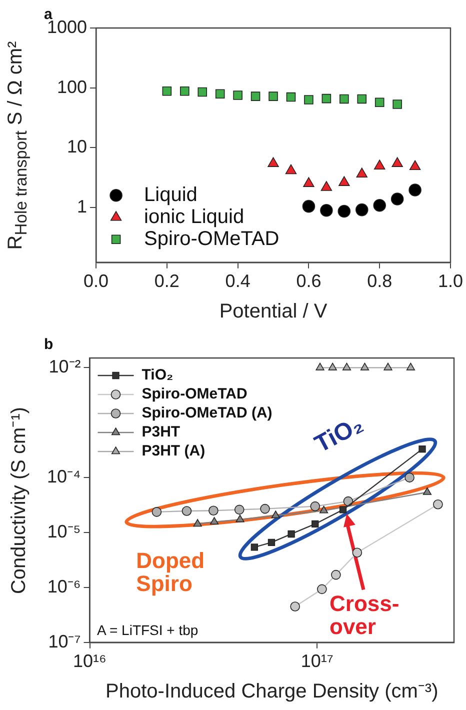 The height and width of the screenshot is (710, 466). I want to click on x-axis-title: Potential / V, so click(273, 311).